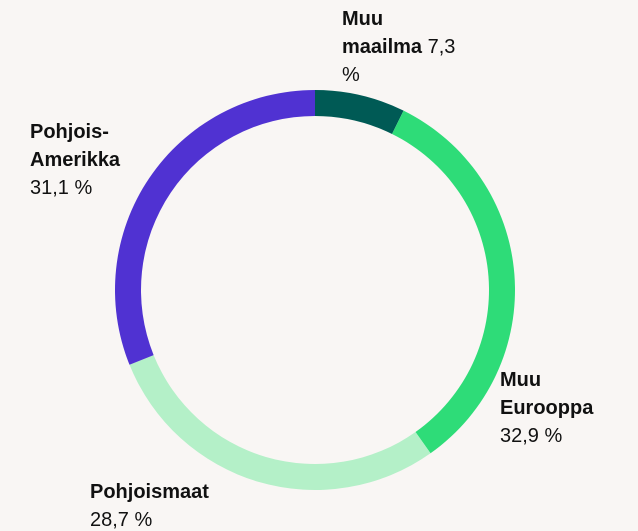  What do you see at coordinates (382, 33) in the screenshot?
I see `category-name: Muu maailma` at bounding box center [382, 33].